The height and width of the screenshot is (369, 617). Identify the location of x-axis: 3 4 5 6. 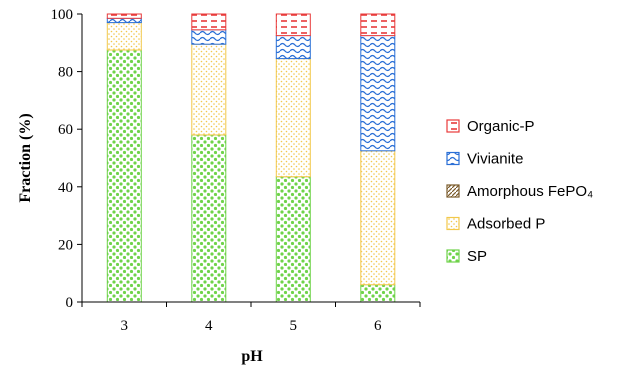
(251, 317).